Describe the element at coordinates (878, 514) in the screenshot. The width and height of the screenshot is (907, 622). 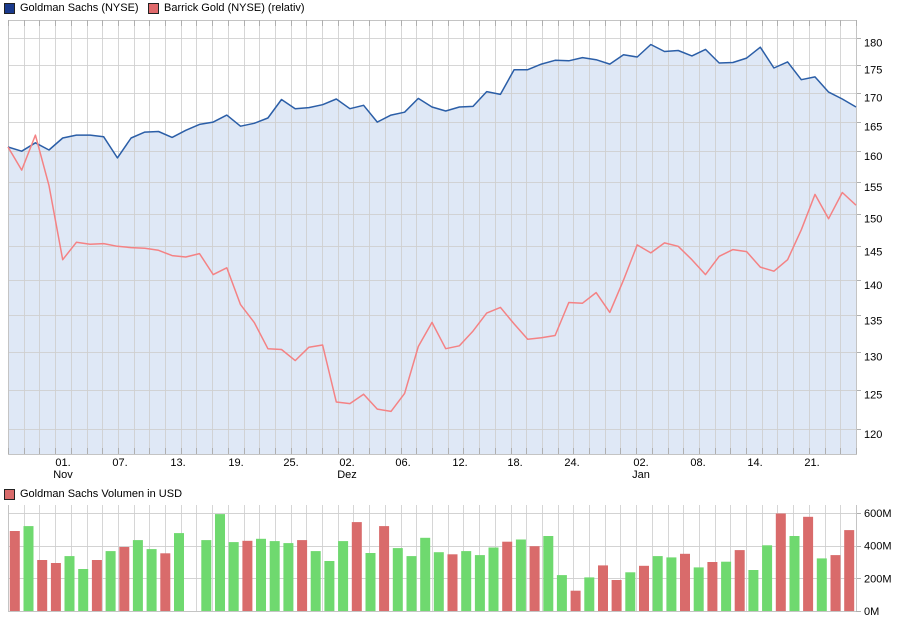
I see `volume-axis-label: 600M` at that location.